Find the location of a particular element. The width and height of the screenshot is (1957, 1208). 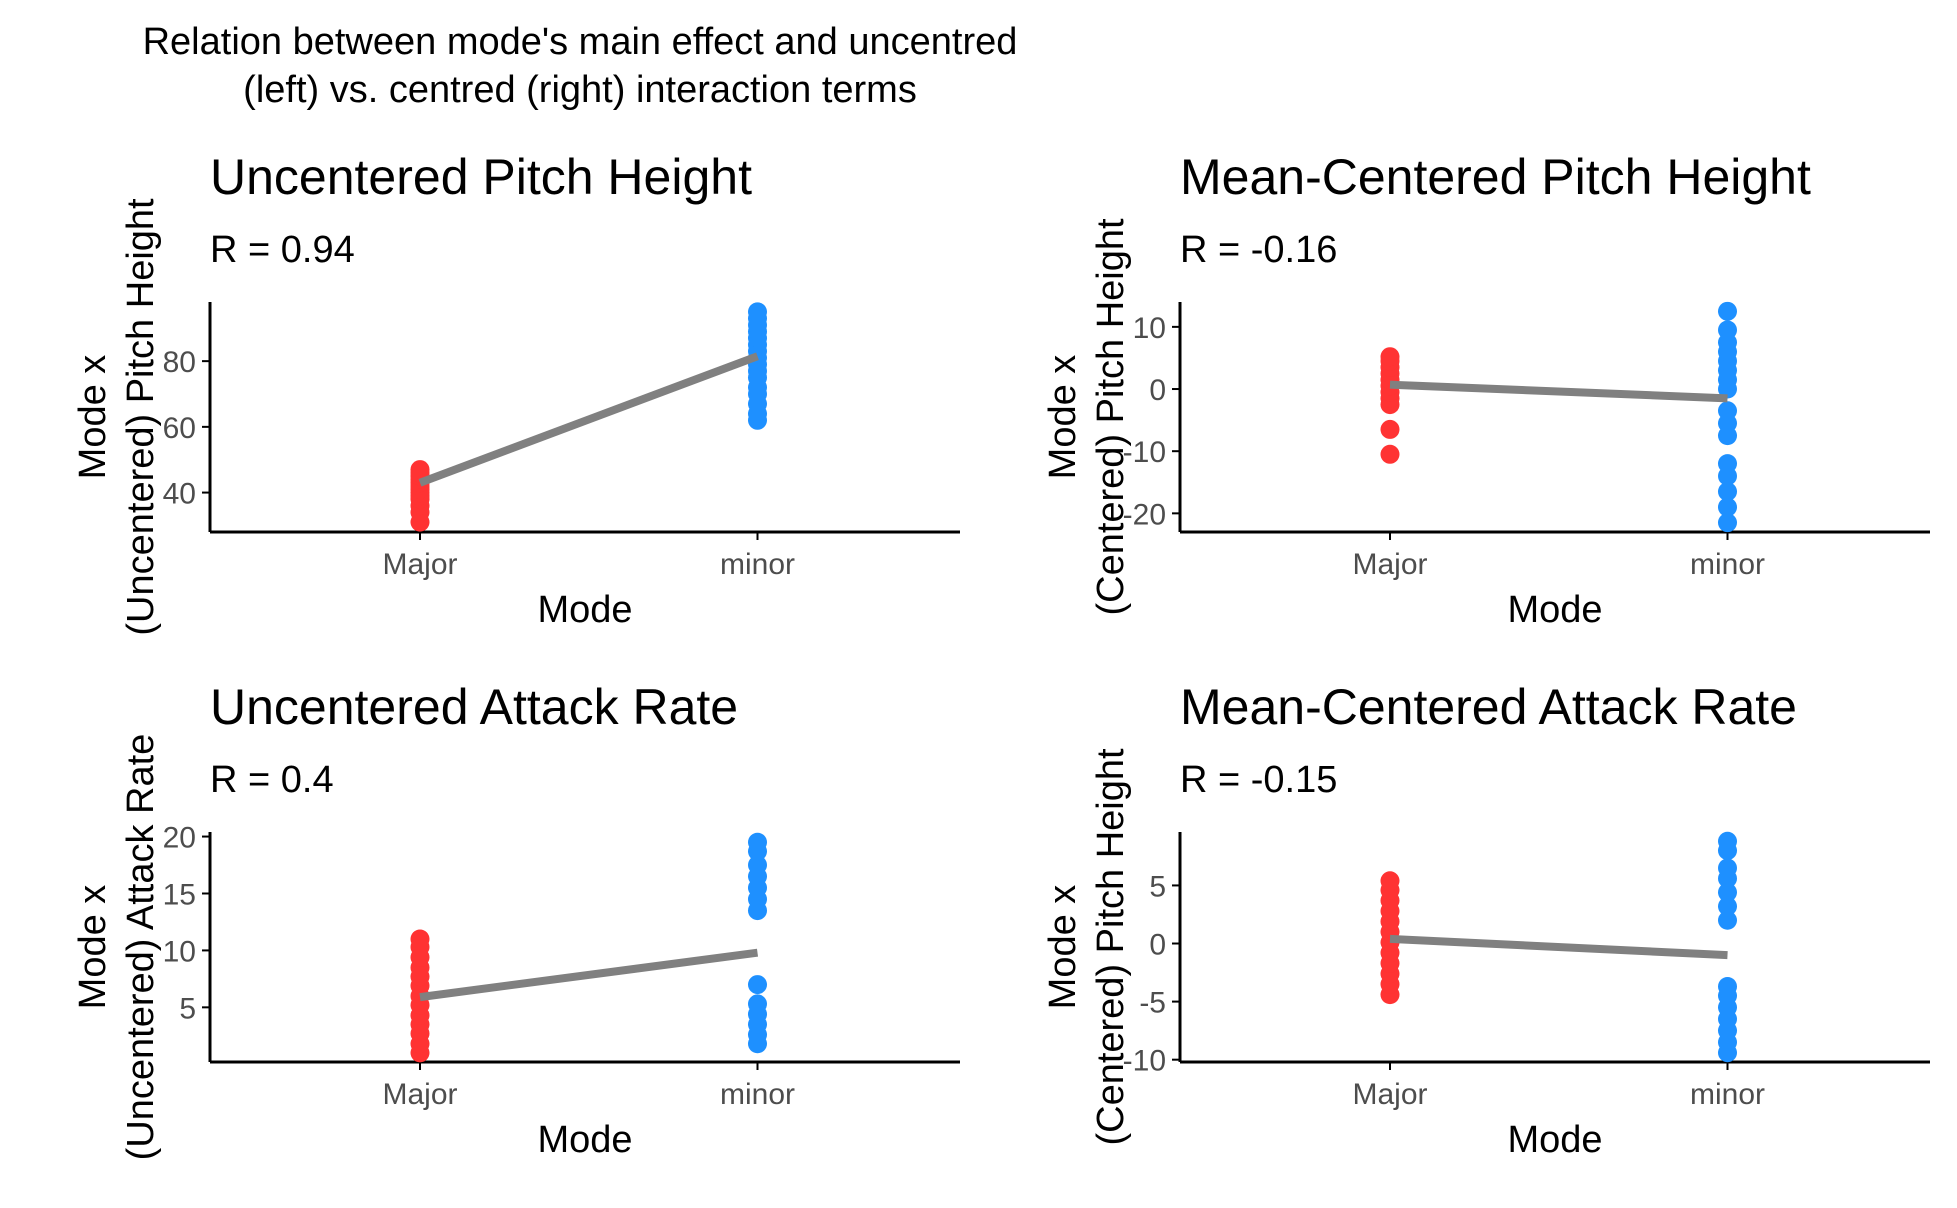

y-tick-label: -20 is located at coordinates (1144, 514).